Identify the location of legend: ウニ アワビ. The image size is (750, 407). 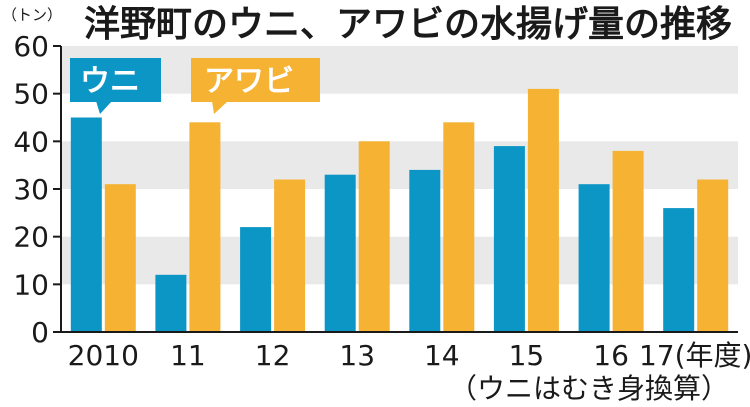
(195, 86).